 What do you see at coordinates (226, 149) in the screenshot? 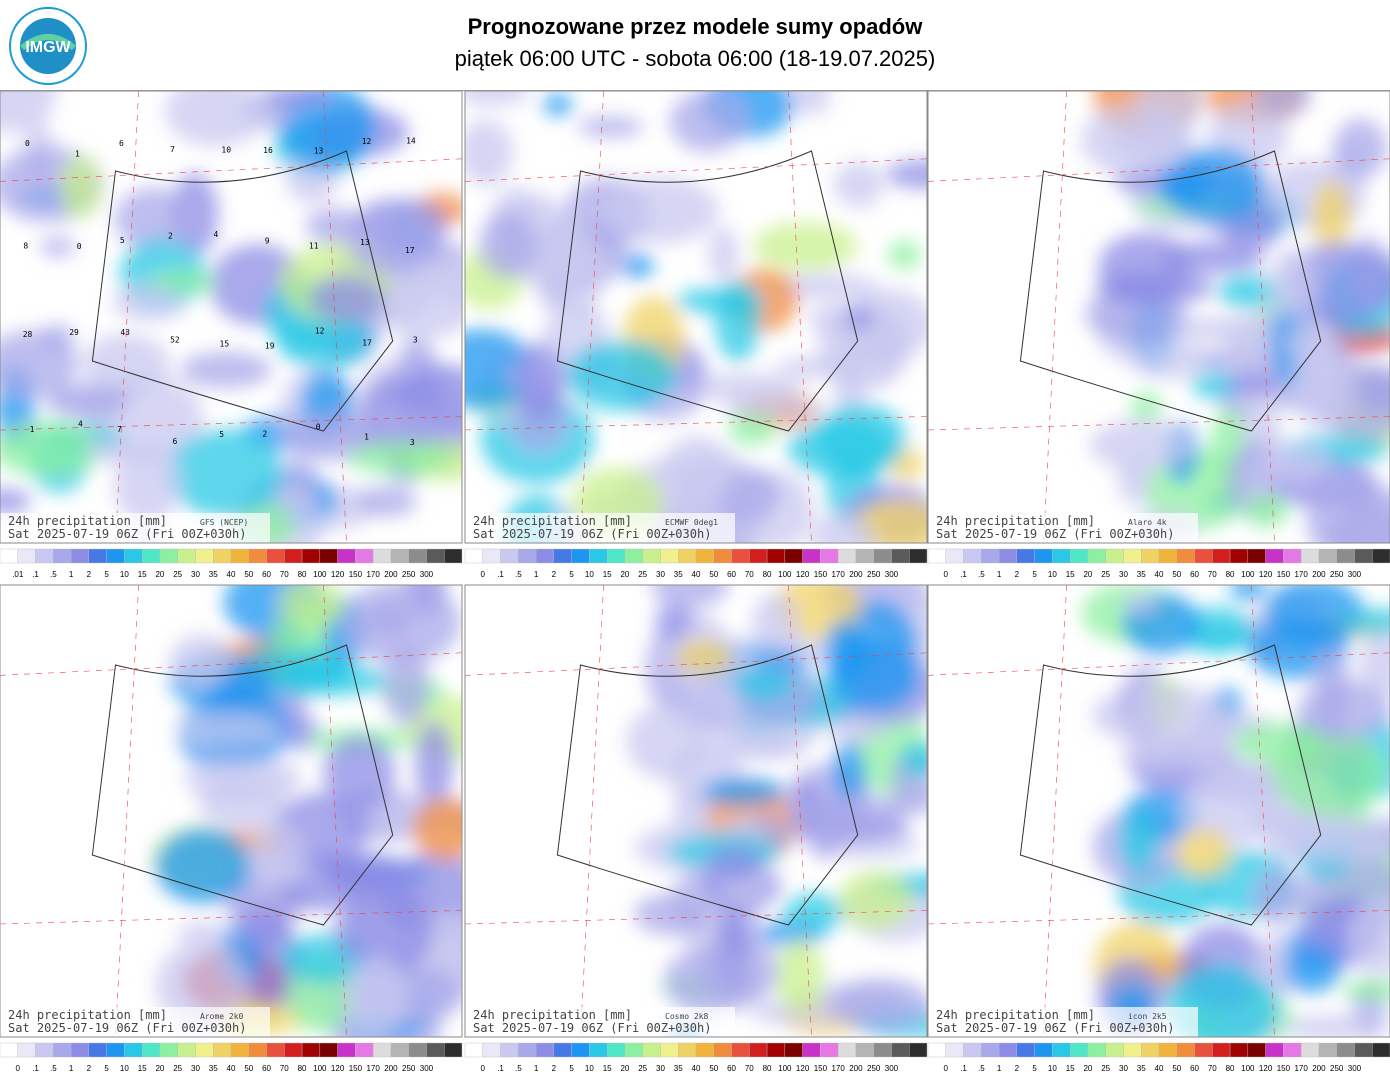
I see `point-label: 10` at bounding box center [226, 149].